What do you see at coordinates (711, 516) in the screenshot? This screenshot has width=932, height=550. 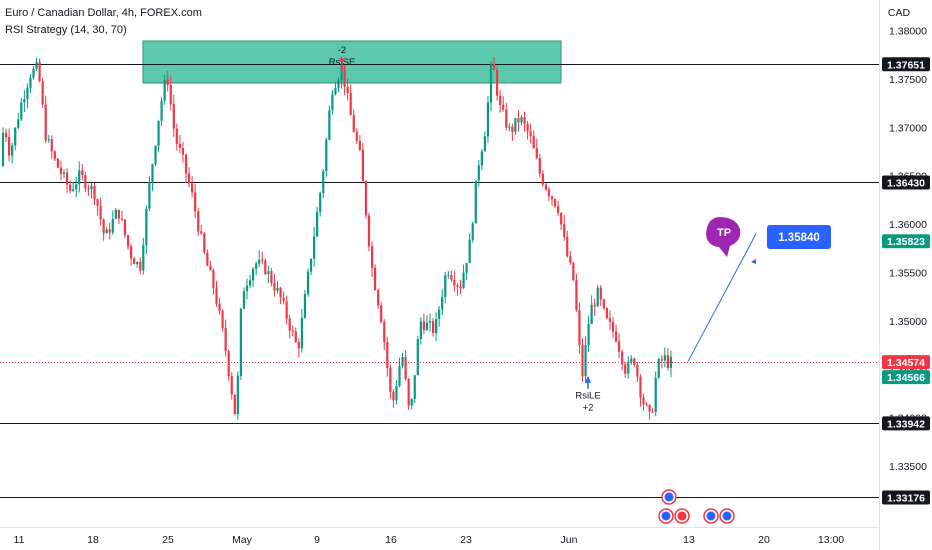 I see `event-icon-core` at bounding box center [711, 516].